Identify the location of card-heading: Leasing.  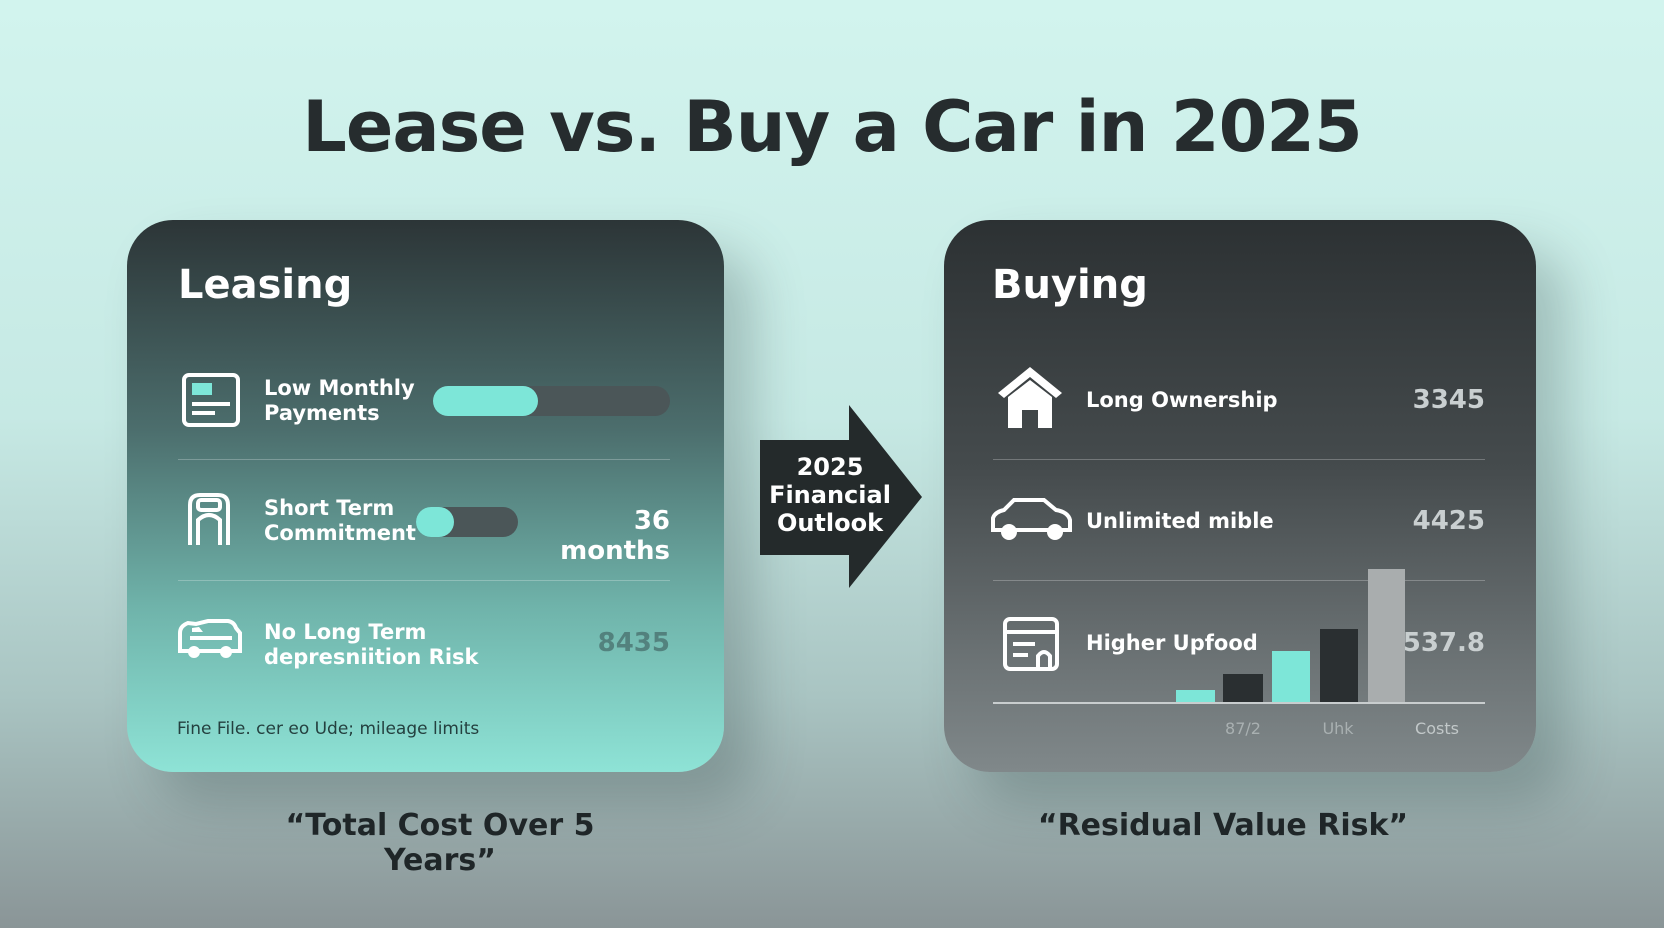
(265, 285).